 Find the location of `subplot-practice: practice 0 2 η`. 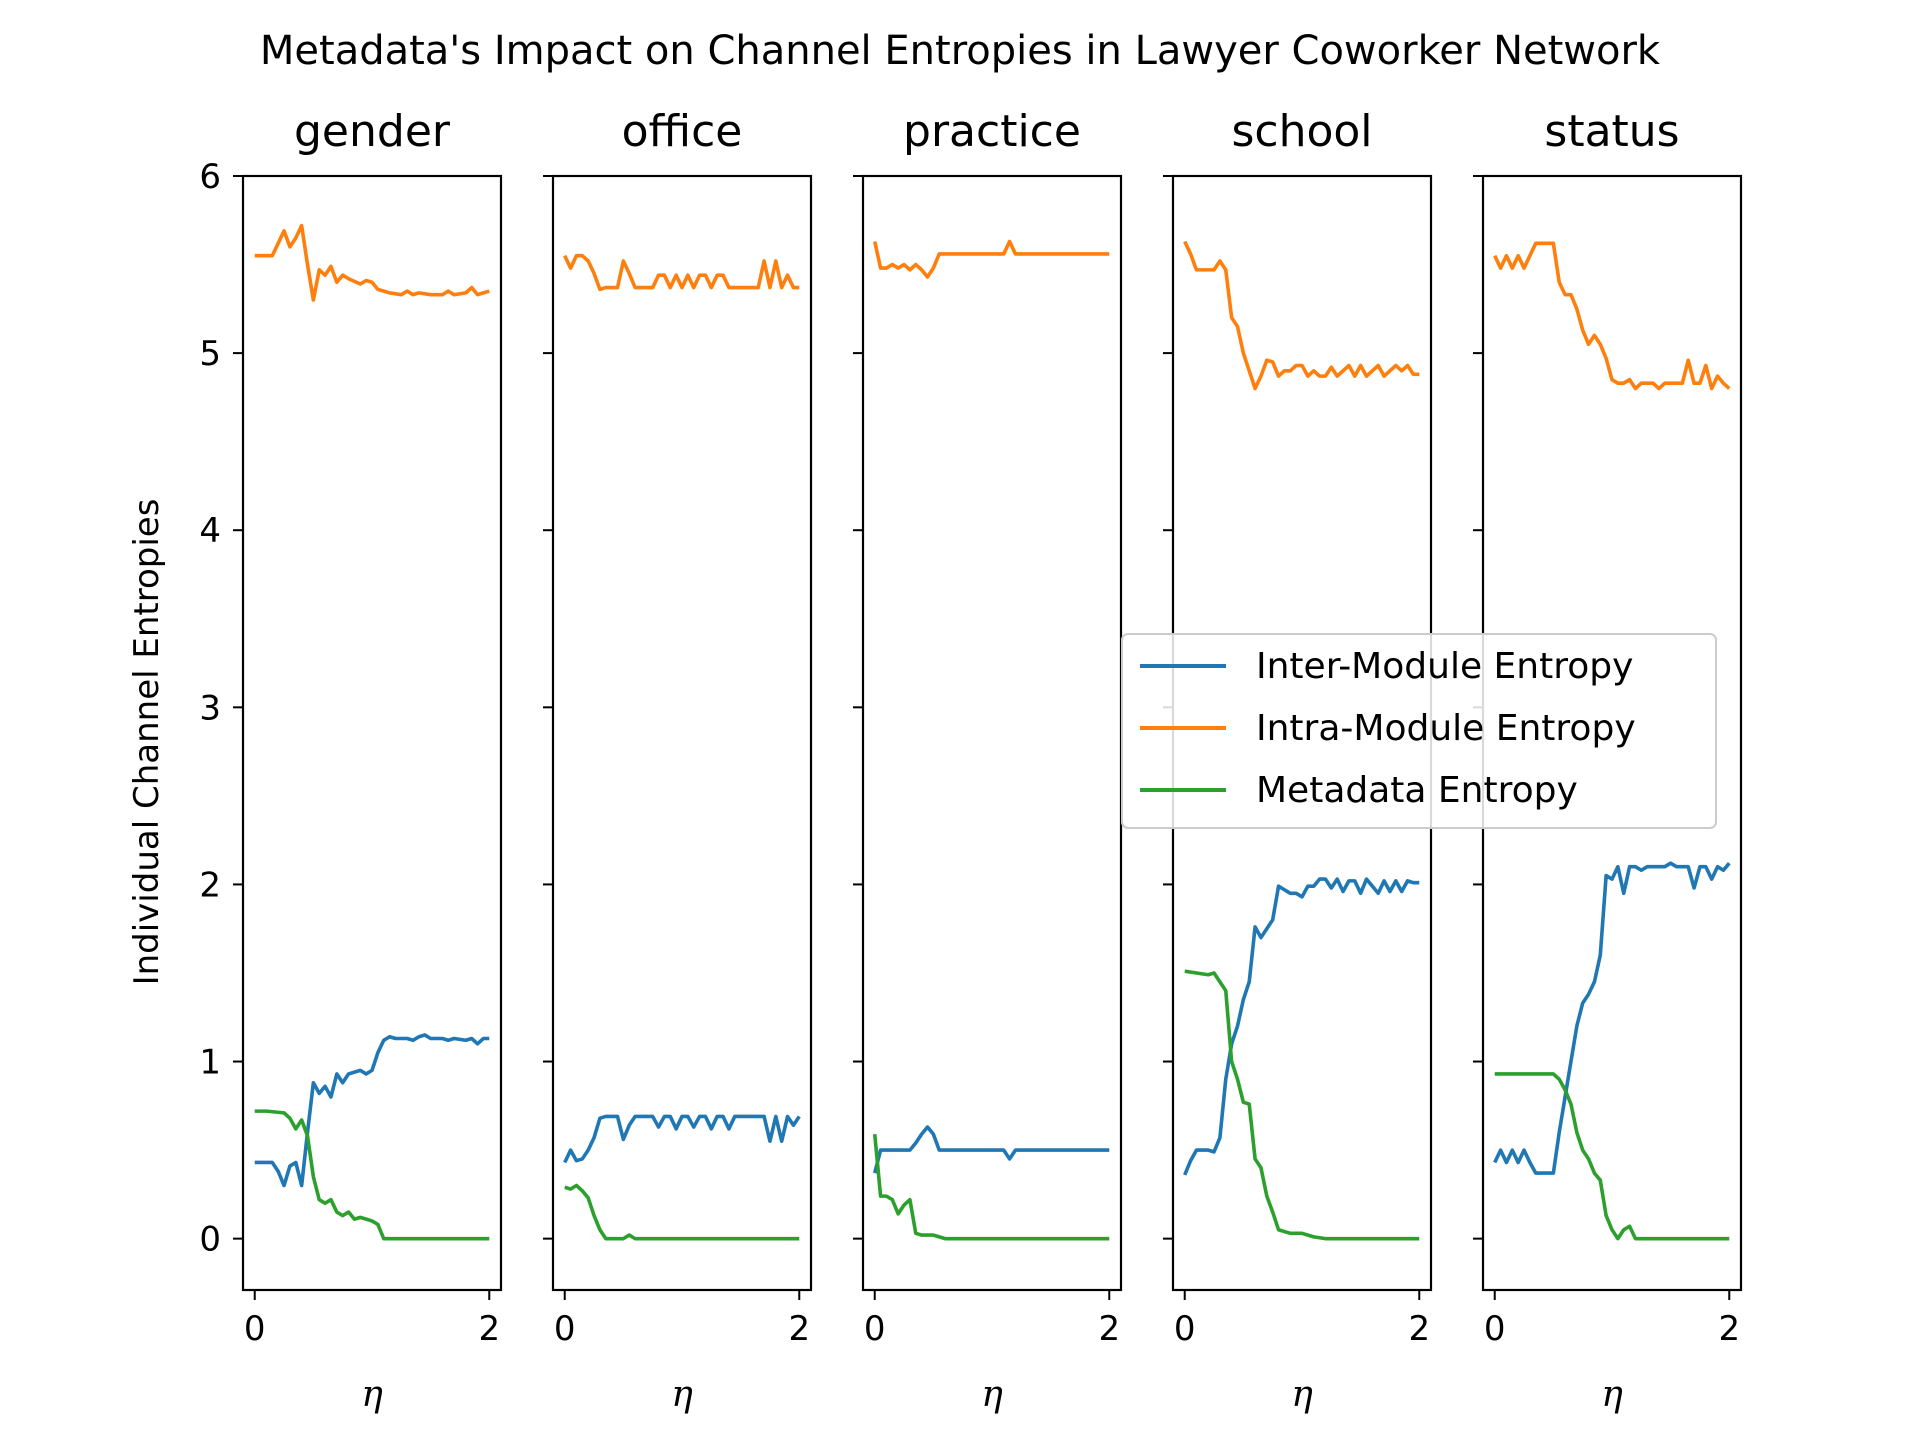

subplot-practice: practice 0 2 η is located at coordinates (988, 760).